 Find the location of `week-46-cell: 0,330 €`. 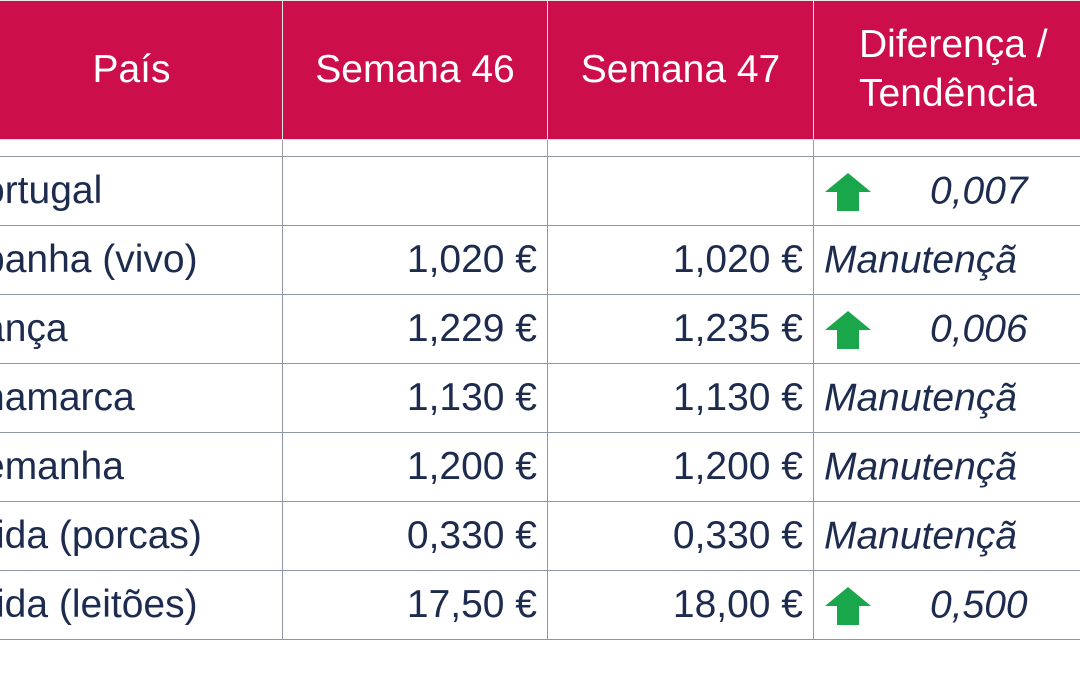

week-46-cell: 0,330 € is located at coordinates (415, 536).